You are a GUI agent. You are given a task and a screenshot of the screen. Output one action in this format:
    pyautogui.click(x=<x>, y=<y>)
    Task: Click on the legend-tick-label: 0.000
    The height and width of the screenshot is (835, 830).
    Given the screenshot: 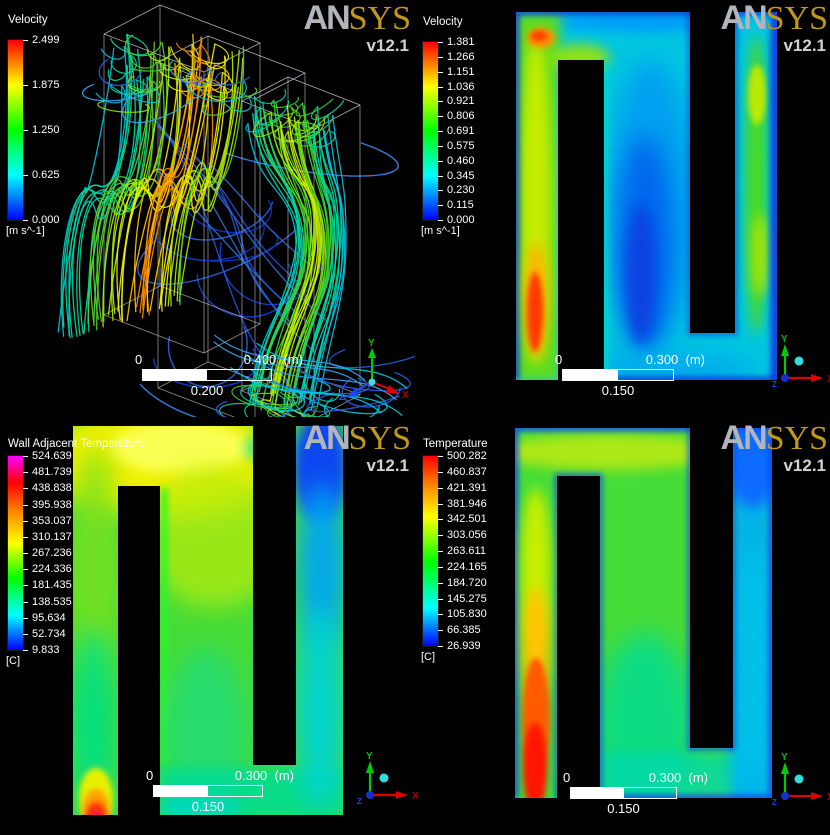 What is the action you would take?
    pyautogui.click(x=46, y=220)
    